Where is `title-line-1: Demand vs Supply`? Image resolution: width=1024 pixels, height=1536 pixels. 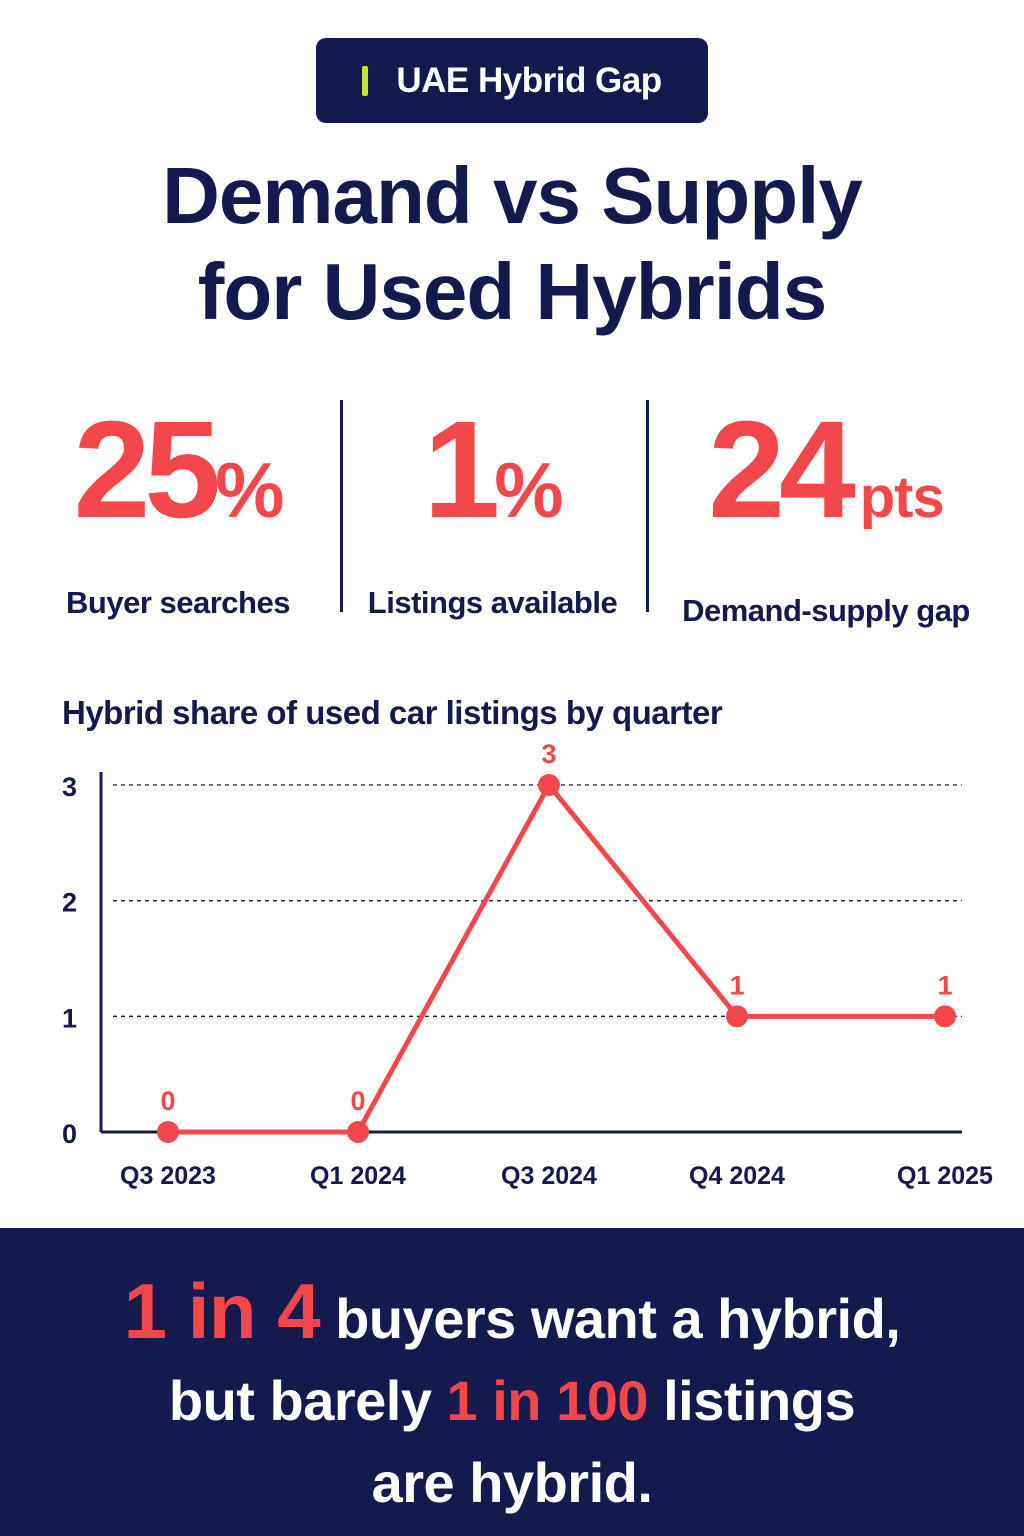 title-line-1: Demand vs Supply is located at coordinates (512, 195).